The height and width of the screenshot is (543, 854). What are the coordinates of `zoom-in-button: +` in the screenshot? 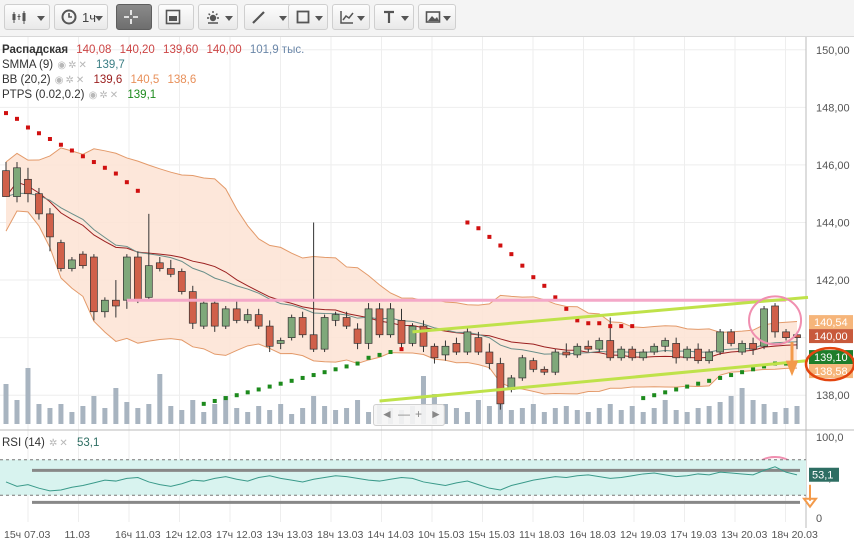 It's located at (419, 414).